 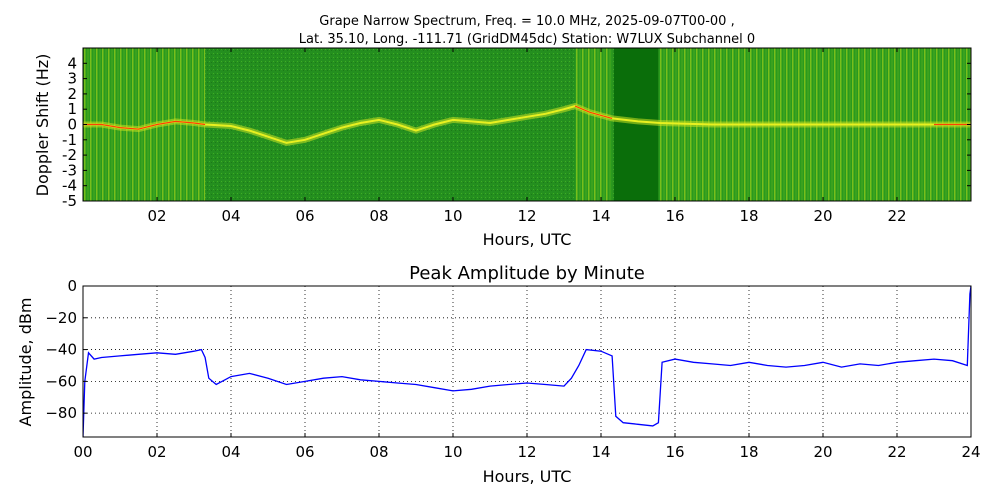 I want to click on amplitude-y-ticks: 0 −20 −40 −60 −80, so click(x=66, y=349).